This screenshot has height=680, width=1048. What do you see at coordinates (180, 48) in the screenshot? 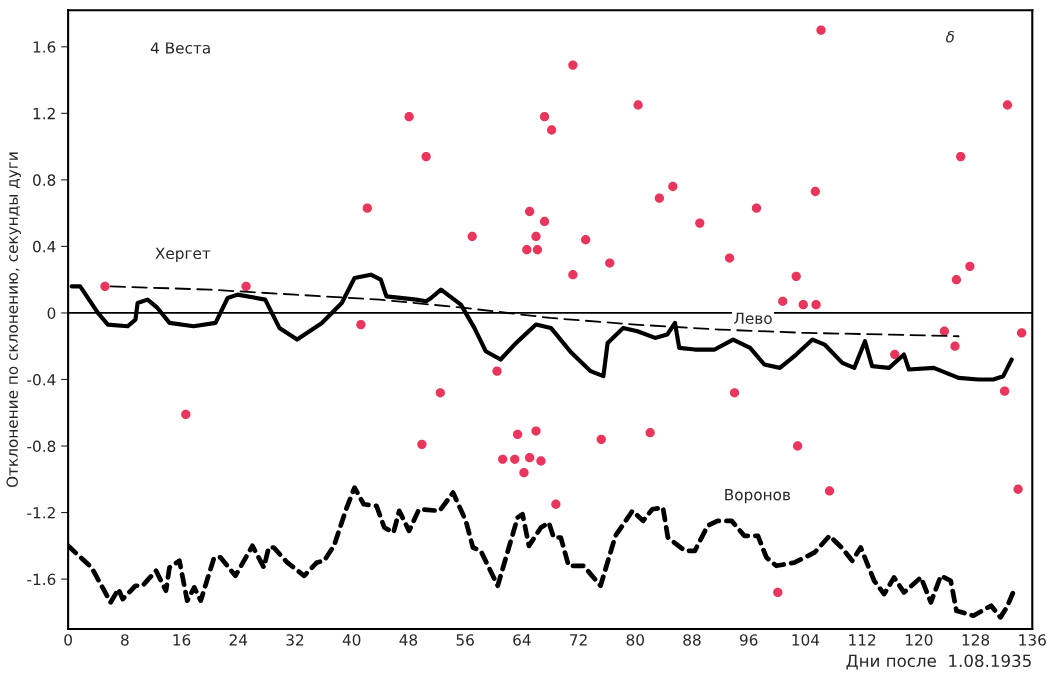
I see `text: 4 Веста` at bounding box center [180, 48].